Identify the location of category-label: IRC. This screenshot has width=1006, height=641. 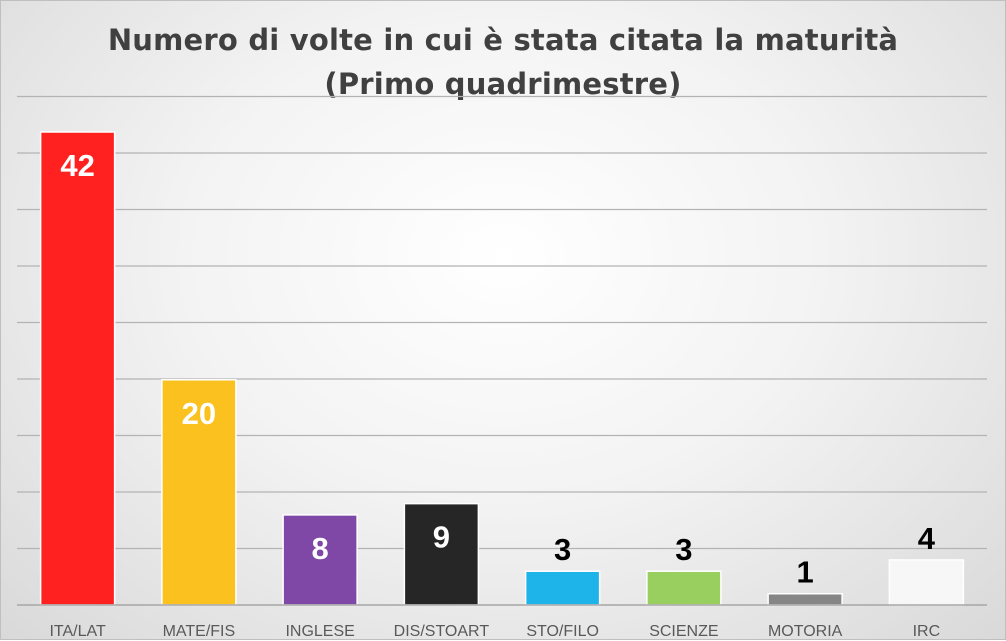
(927, 631).